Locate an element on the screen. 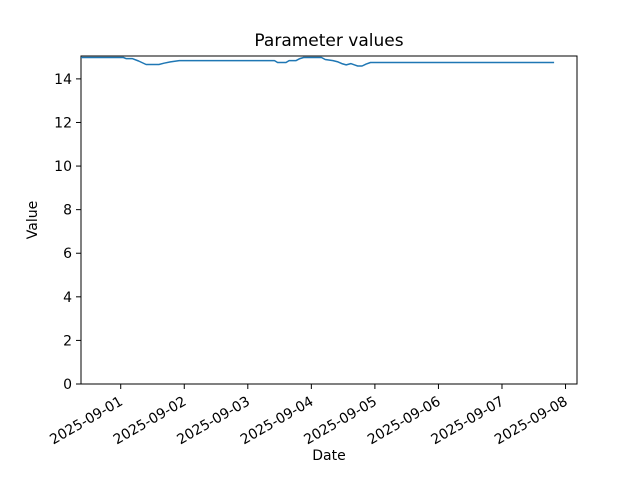  y-tick-label: 0 is located at coordinates (67, 385).